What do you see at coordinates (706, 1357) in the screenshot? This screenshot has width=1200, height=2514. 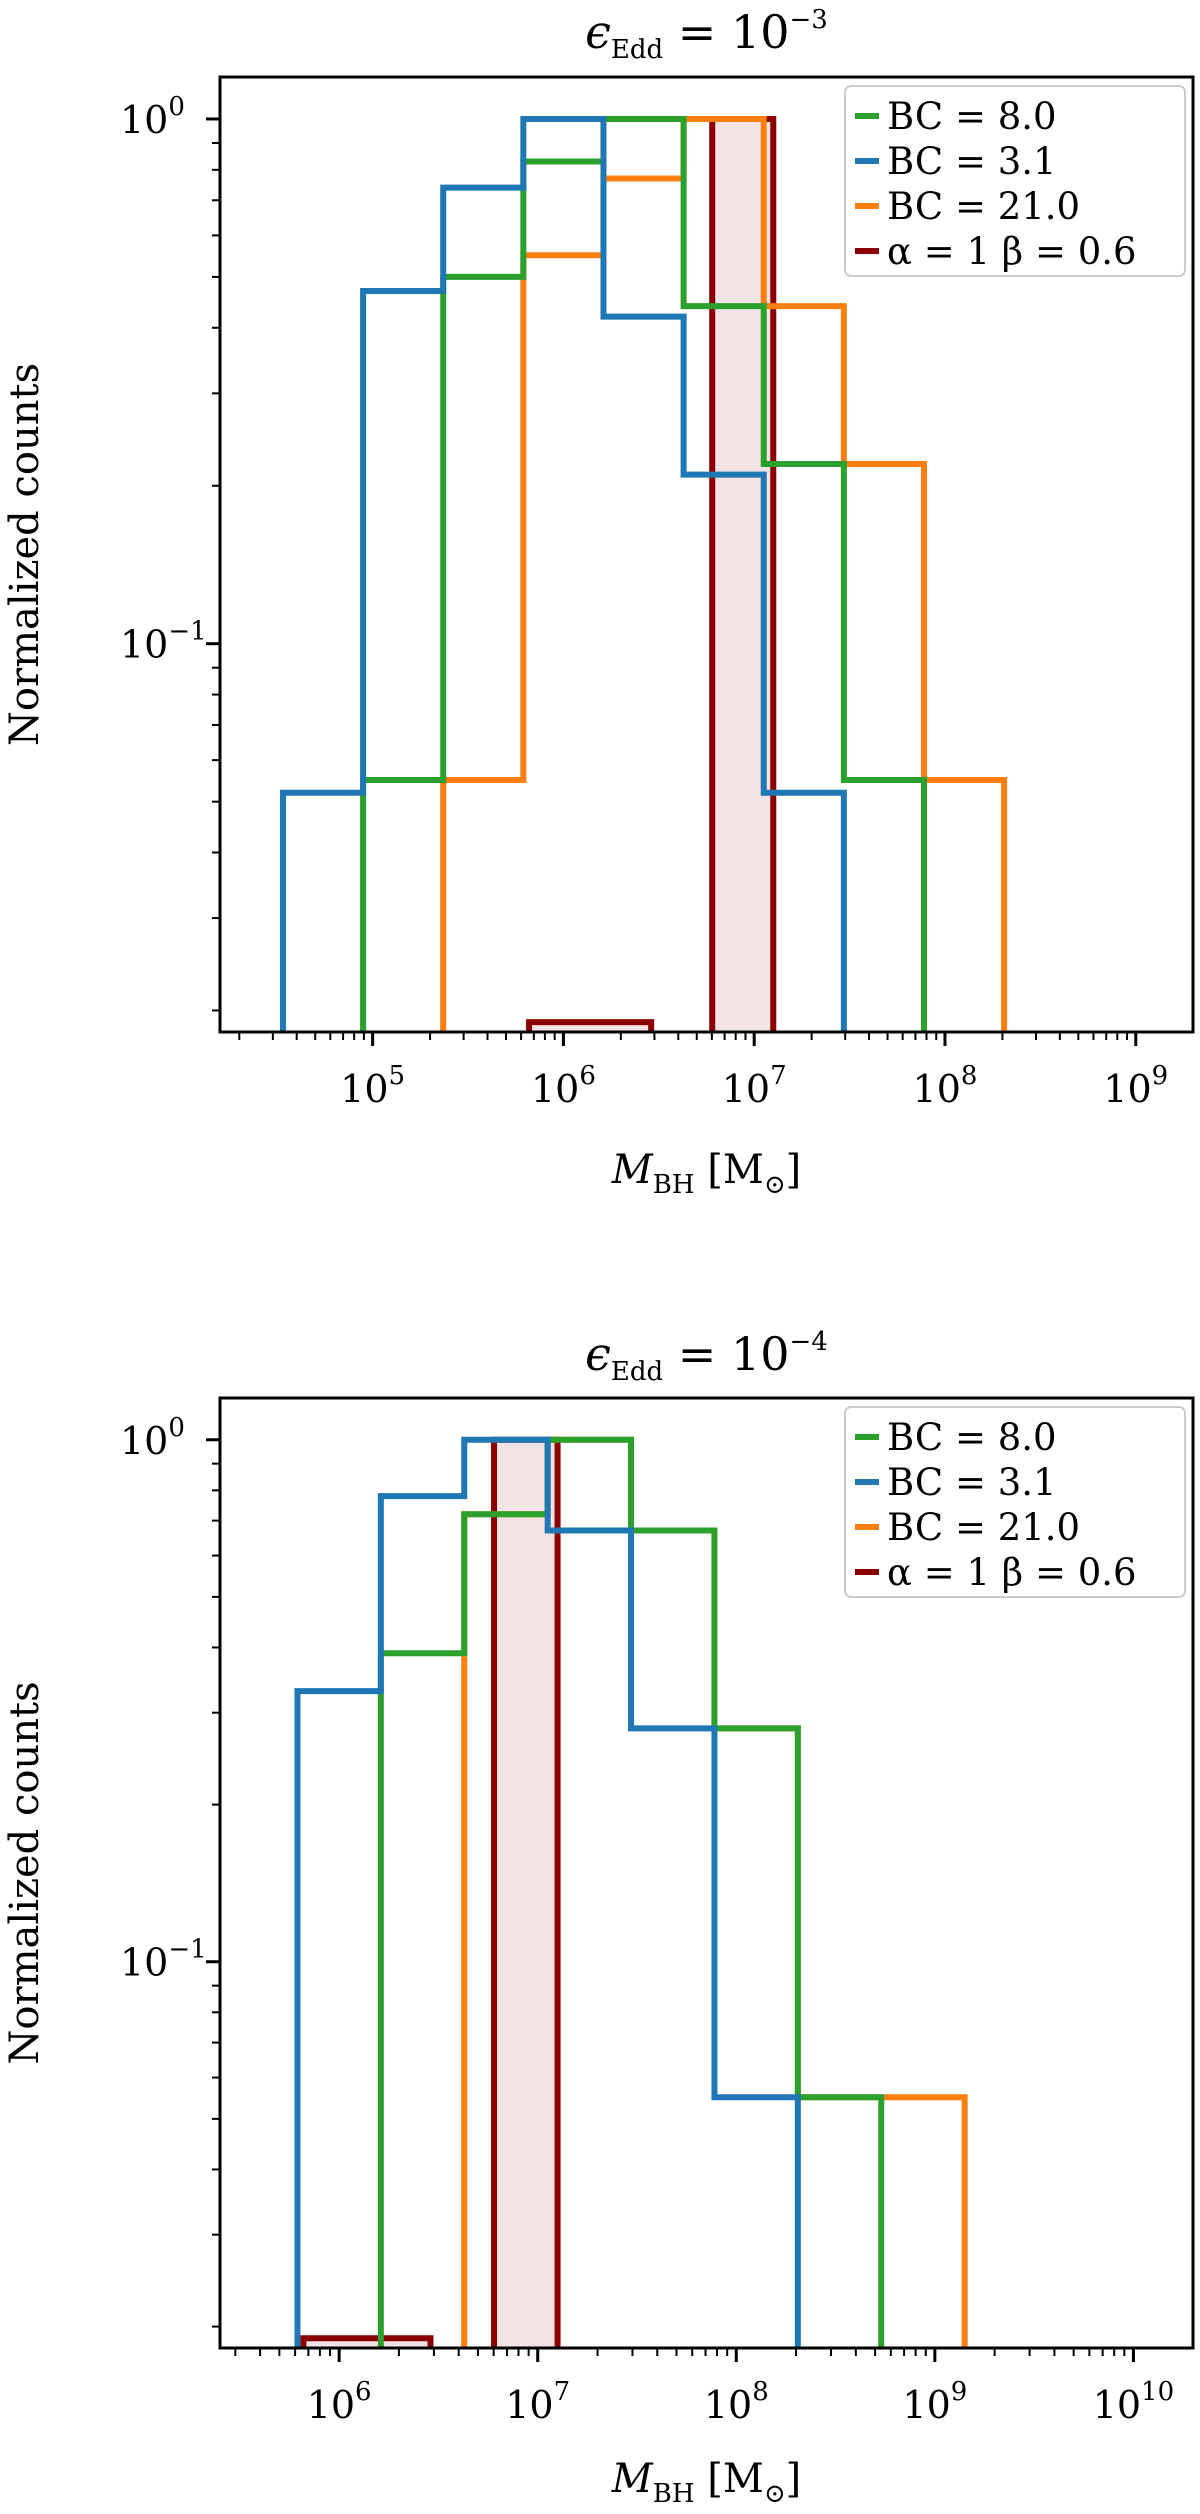 I see `chart-title: ϵEdd = 10−4` at bounding box center [706, 1357].